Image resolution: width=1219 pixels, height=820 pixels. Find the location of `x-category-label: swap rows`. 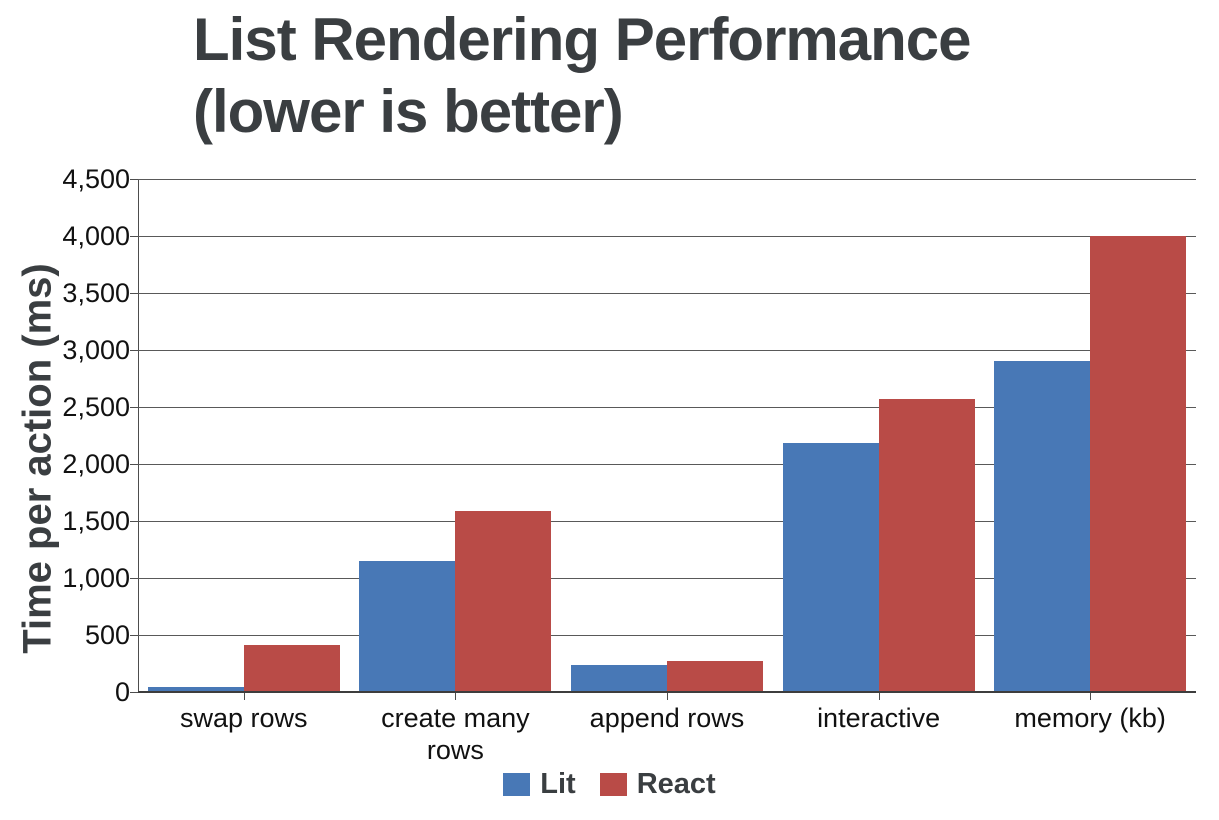

x-category-label: swap rows is located at coordinates (244, 718).